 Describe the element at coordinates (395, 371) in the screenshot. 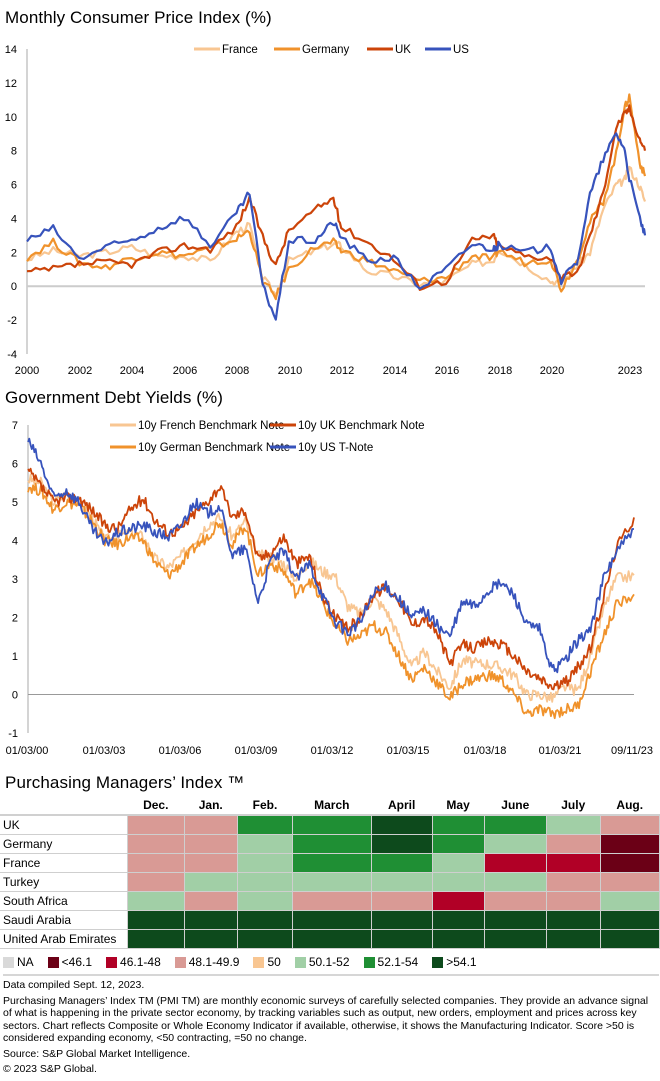

I see `x-tick-label: 2014` at that location.